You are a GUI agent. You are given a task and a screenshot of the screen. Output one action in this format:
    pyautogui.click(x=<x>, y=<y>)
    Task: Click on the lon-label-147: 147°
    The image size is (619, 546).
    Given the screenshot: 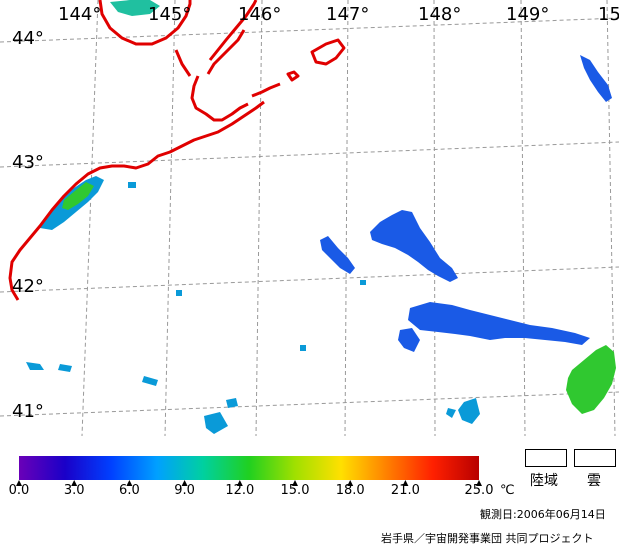 What is the action you would take?
    pyautogui.click(x=347, y=14)
    